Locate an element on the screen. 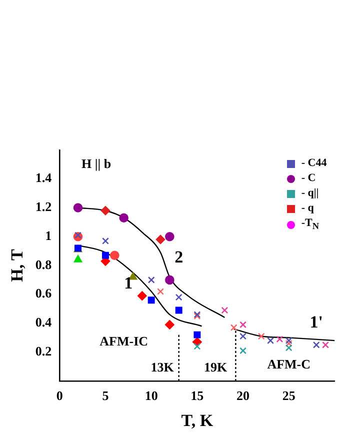 Image resolution: width=340 pixels, height=440 pixels. annotation: 19K is located at coordinates (216, 366).